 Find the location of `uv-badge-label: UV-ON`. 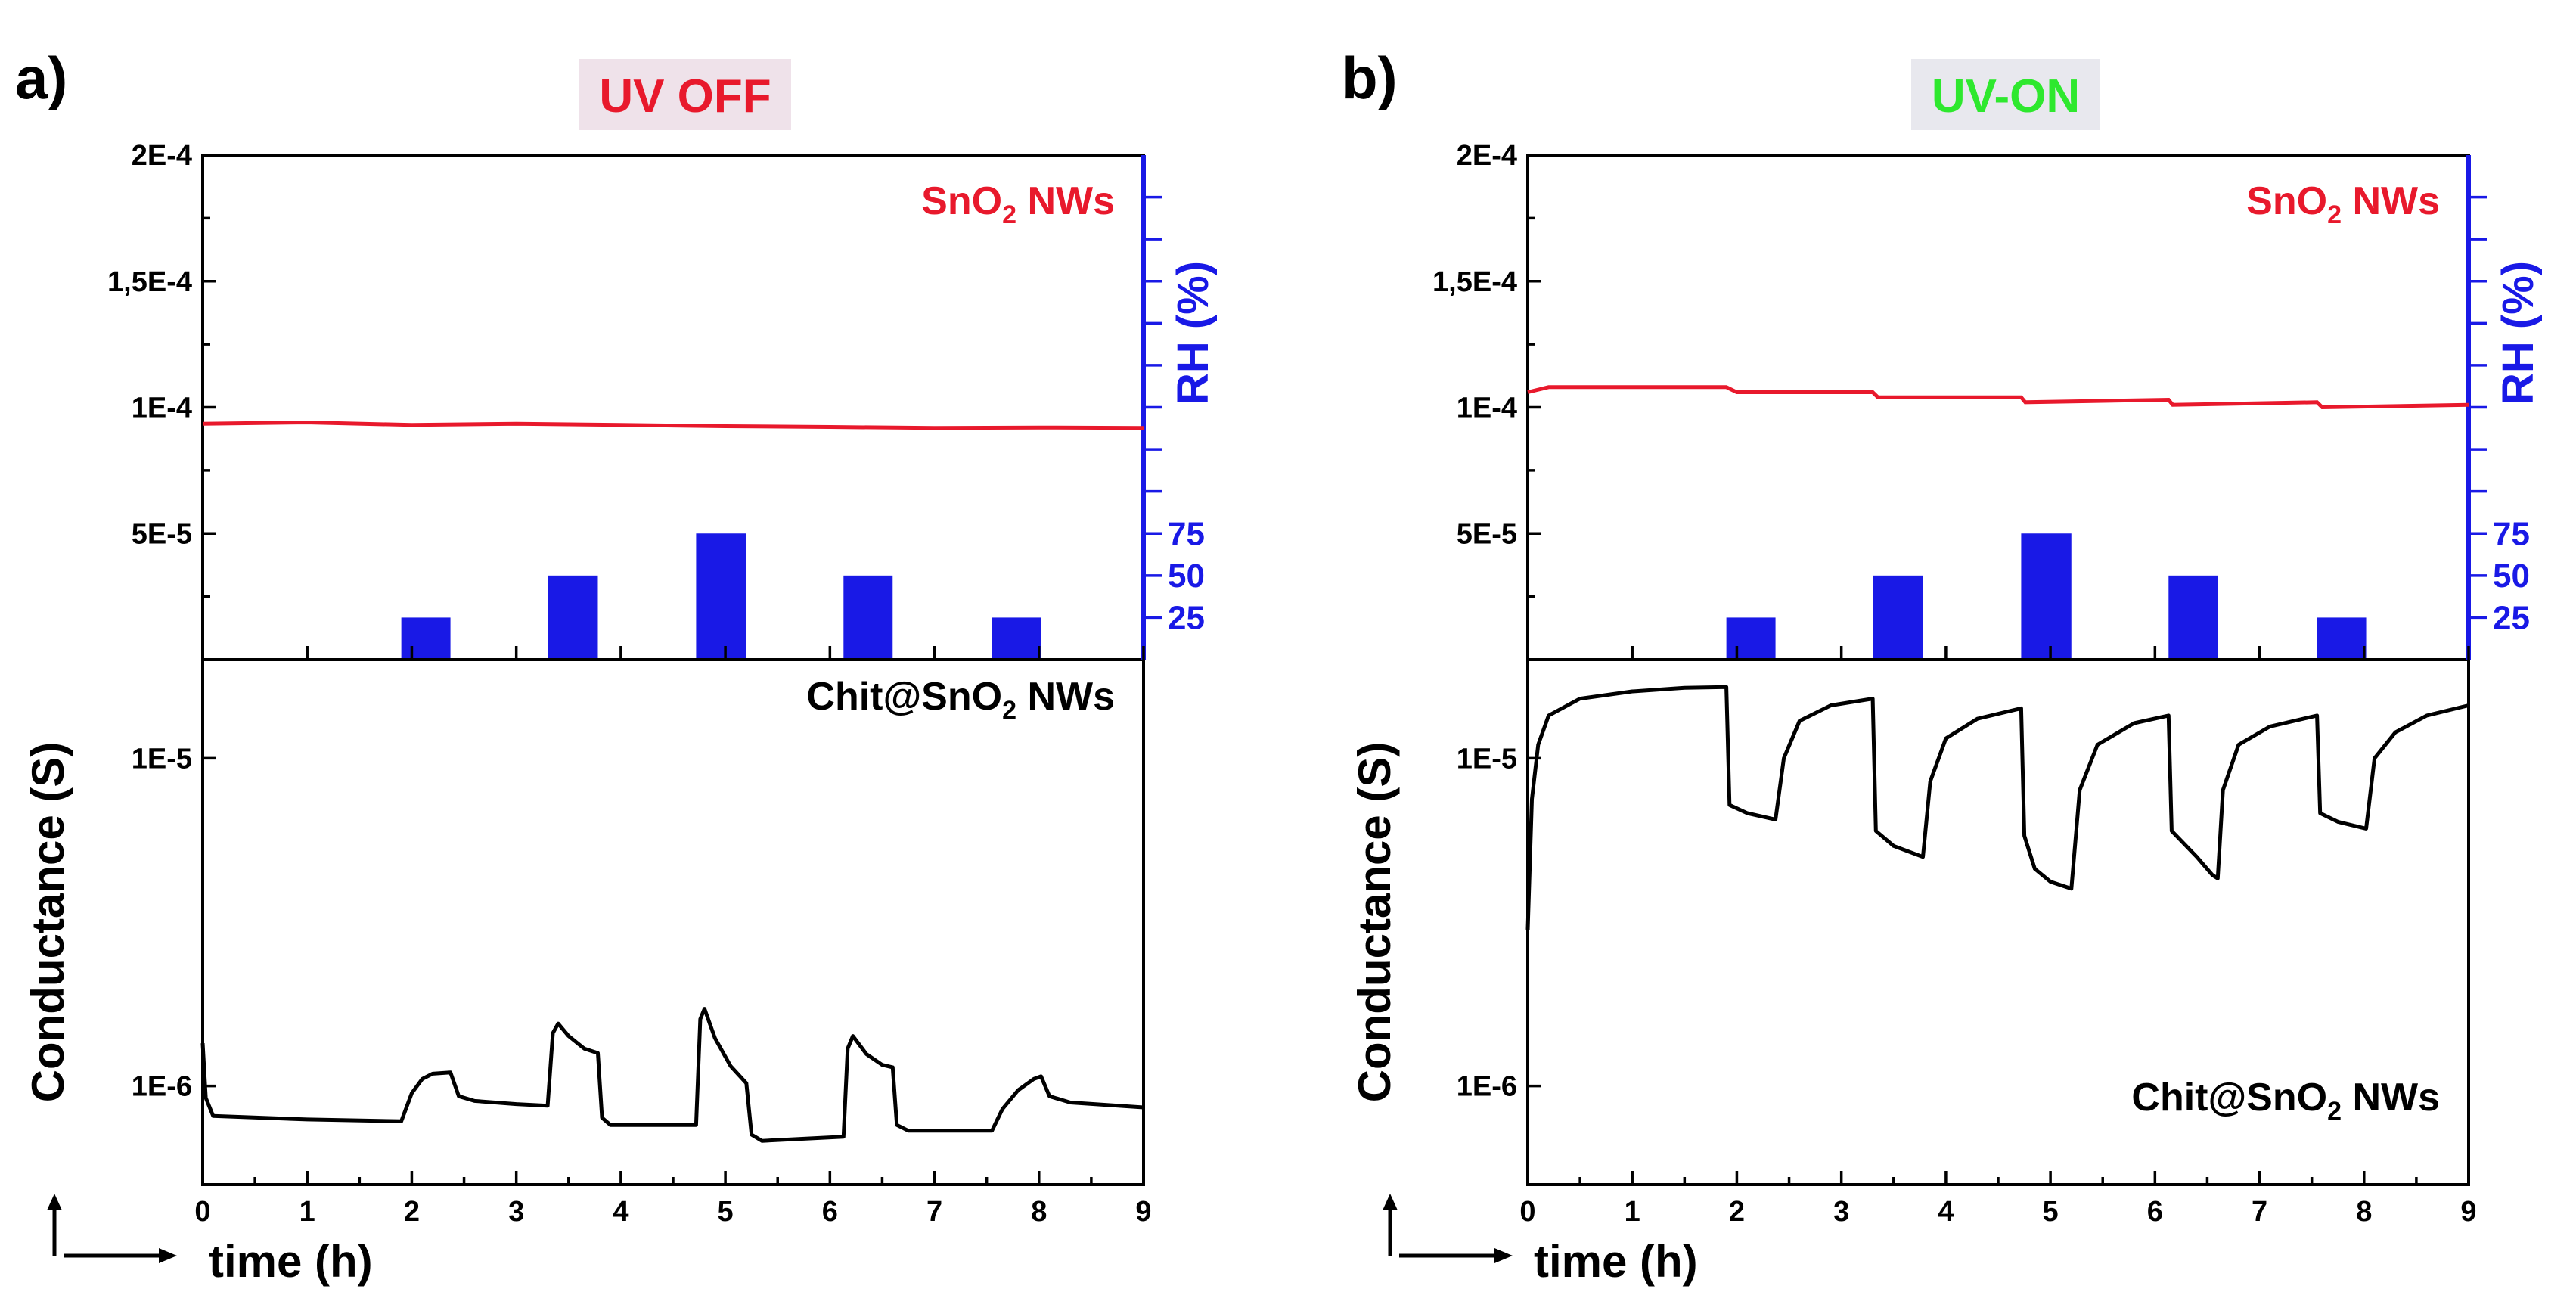

uv-badge-label: UV-ON is located at coordinates (2006, 96).